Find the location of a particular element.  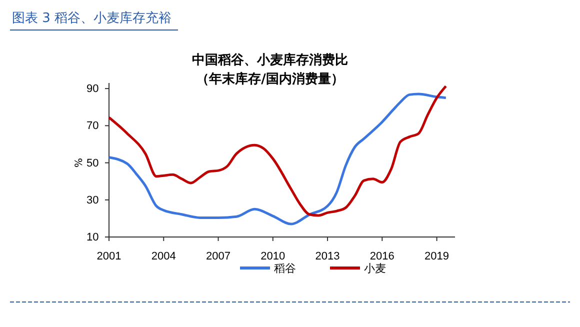

x-tick-label: 2007 is located at coordinates (218, 256).